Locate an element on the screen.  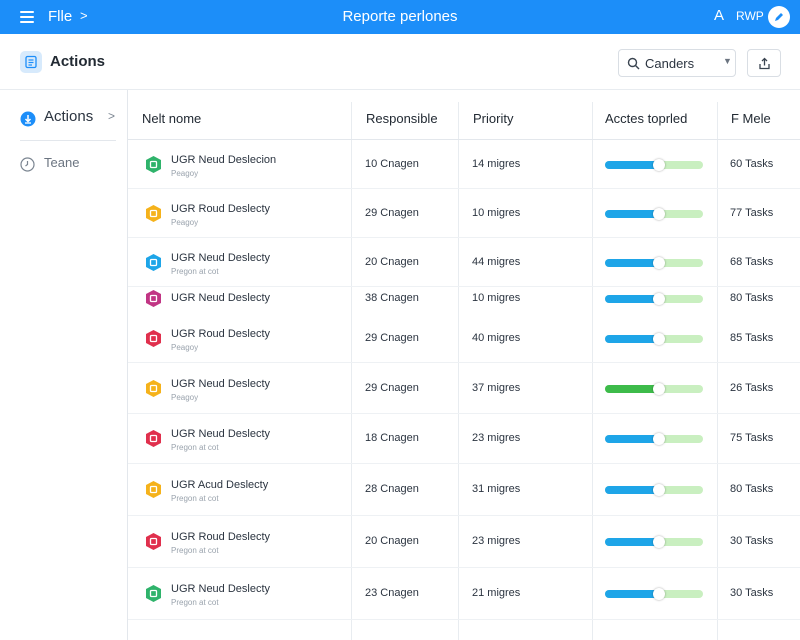
tasks-count: 30 Tasks is located at coordinates (752, 541).